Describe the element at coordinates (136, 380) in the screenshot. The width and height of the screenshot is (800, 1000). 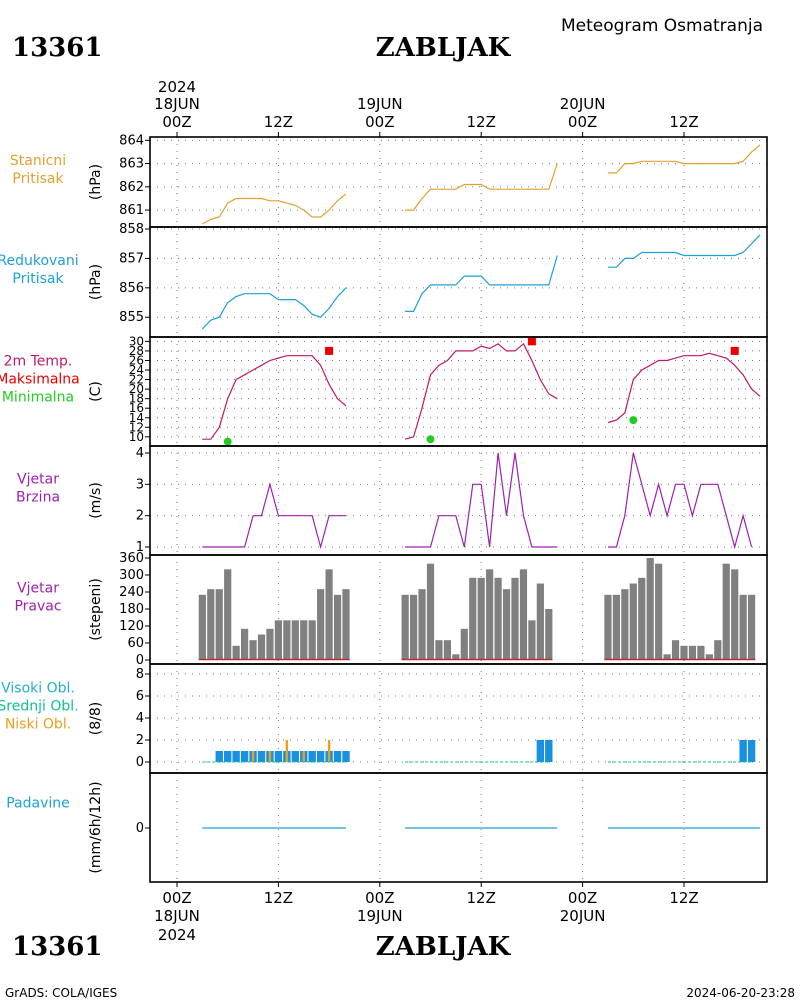
I see `y-tick-label: 22` at that location.